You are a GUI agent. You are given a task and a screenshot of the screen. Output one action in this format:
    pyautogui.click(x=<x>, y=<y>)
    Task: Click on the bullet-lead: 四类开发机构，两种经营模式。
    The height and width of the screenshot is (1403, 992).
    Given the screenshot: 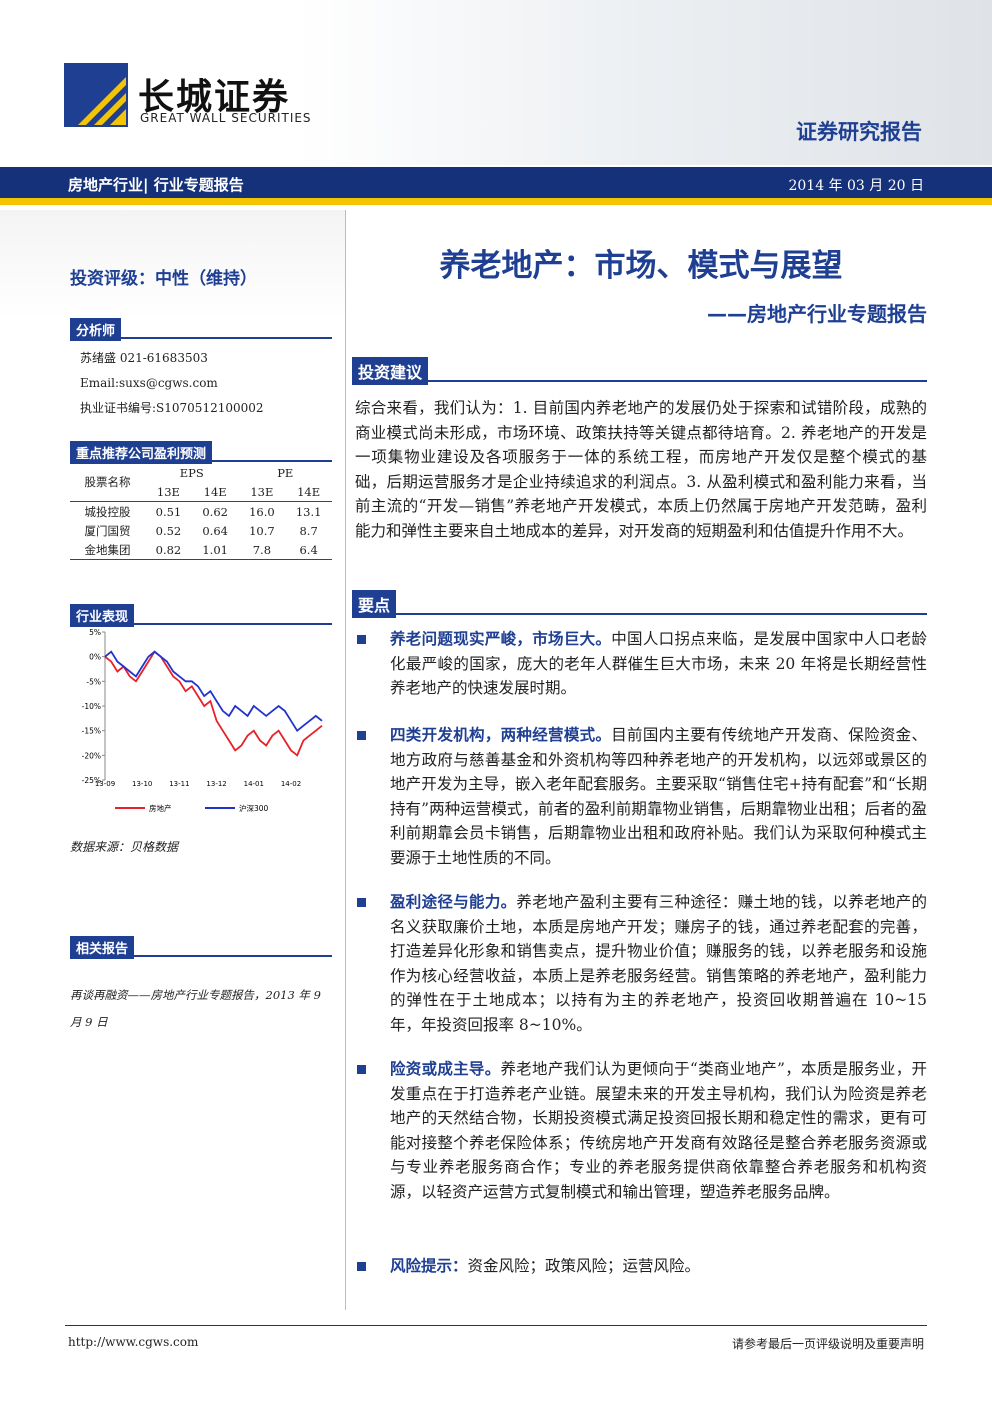 What is the action you would take?
    pyautogui.click(x=501, y=735)
    